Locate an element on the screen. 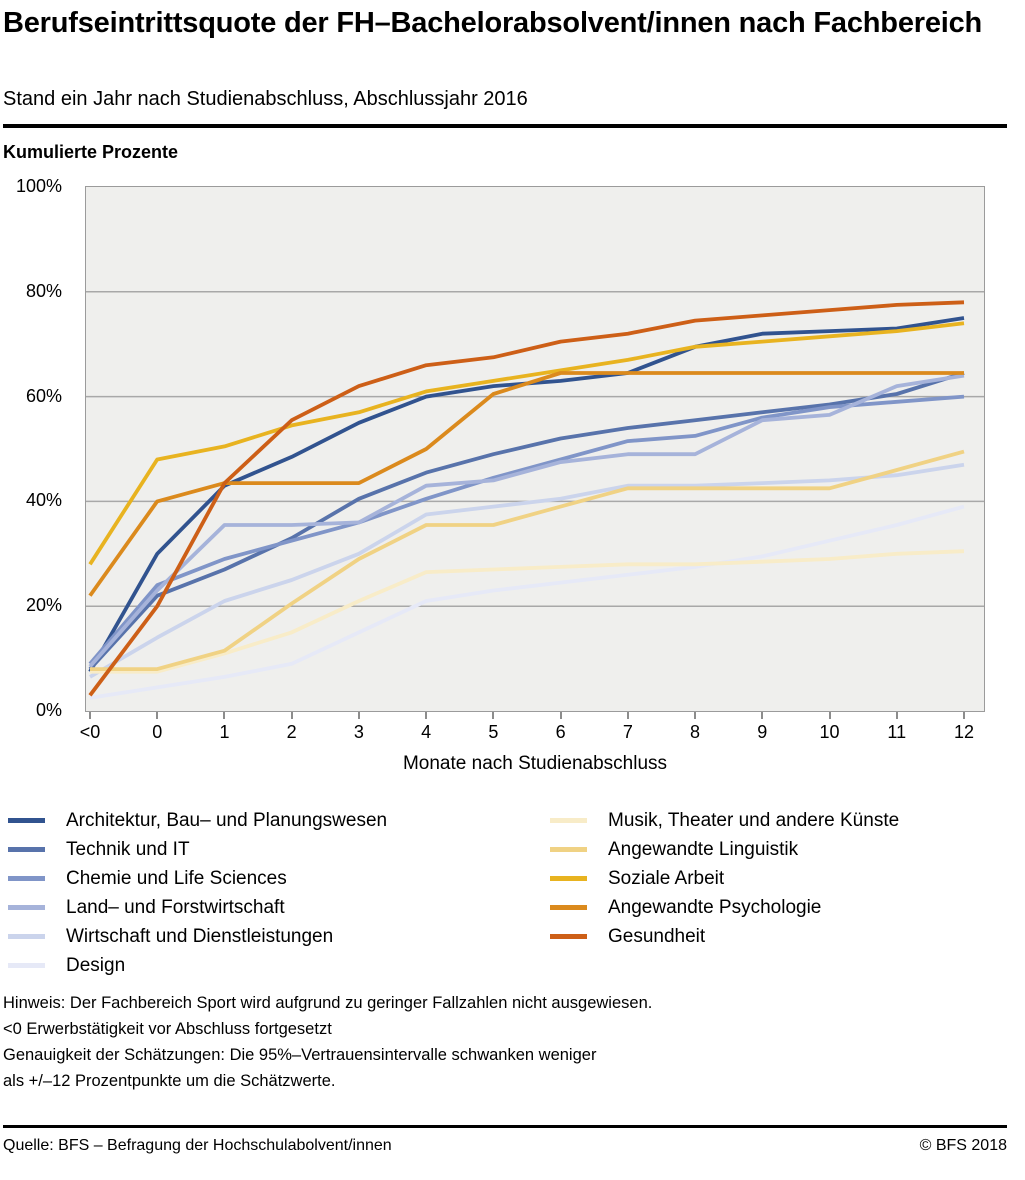 This screenshot has width=1025, height=1180. legend-label: Soziale Arbeit is located at coordinates (666, 878).